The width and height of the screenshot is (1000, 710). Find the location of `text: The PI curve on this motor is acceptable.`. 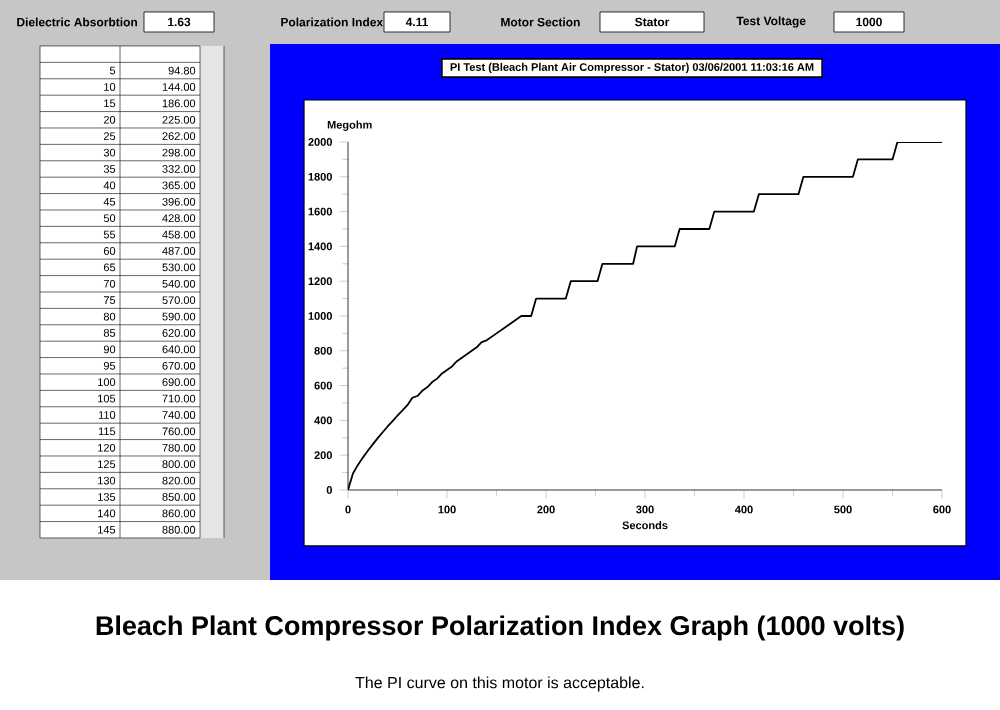

text: The PI curve on this motor is acceptable. is located at coordinates (499, 684).